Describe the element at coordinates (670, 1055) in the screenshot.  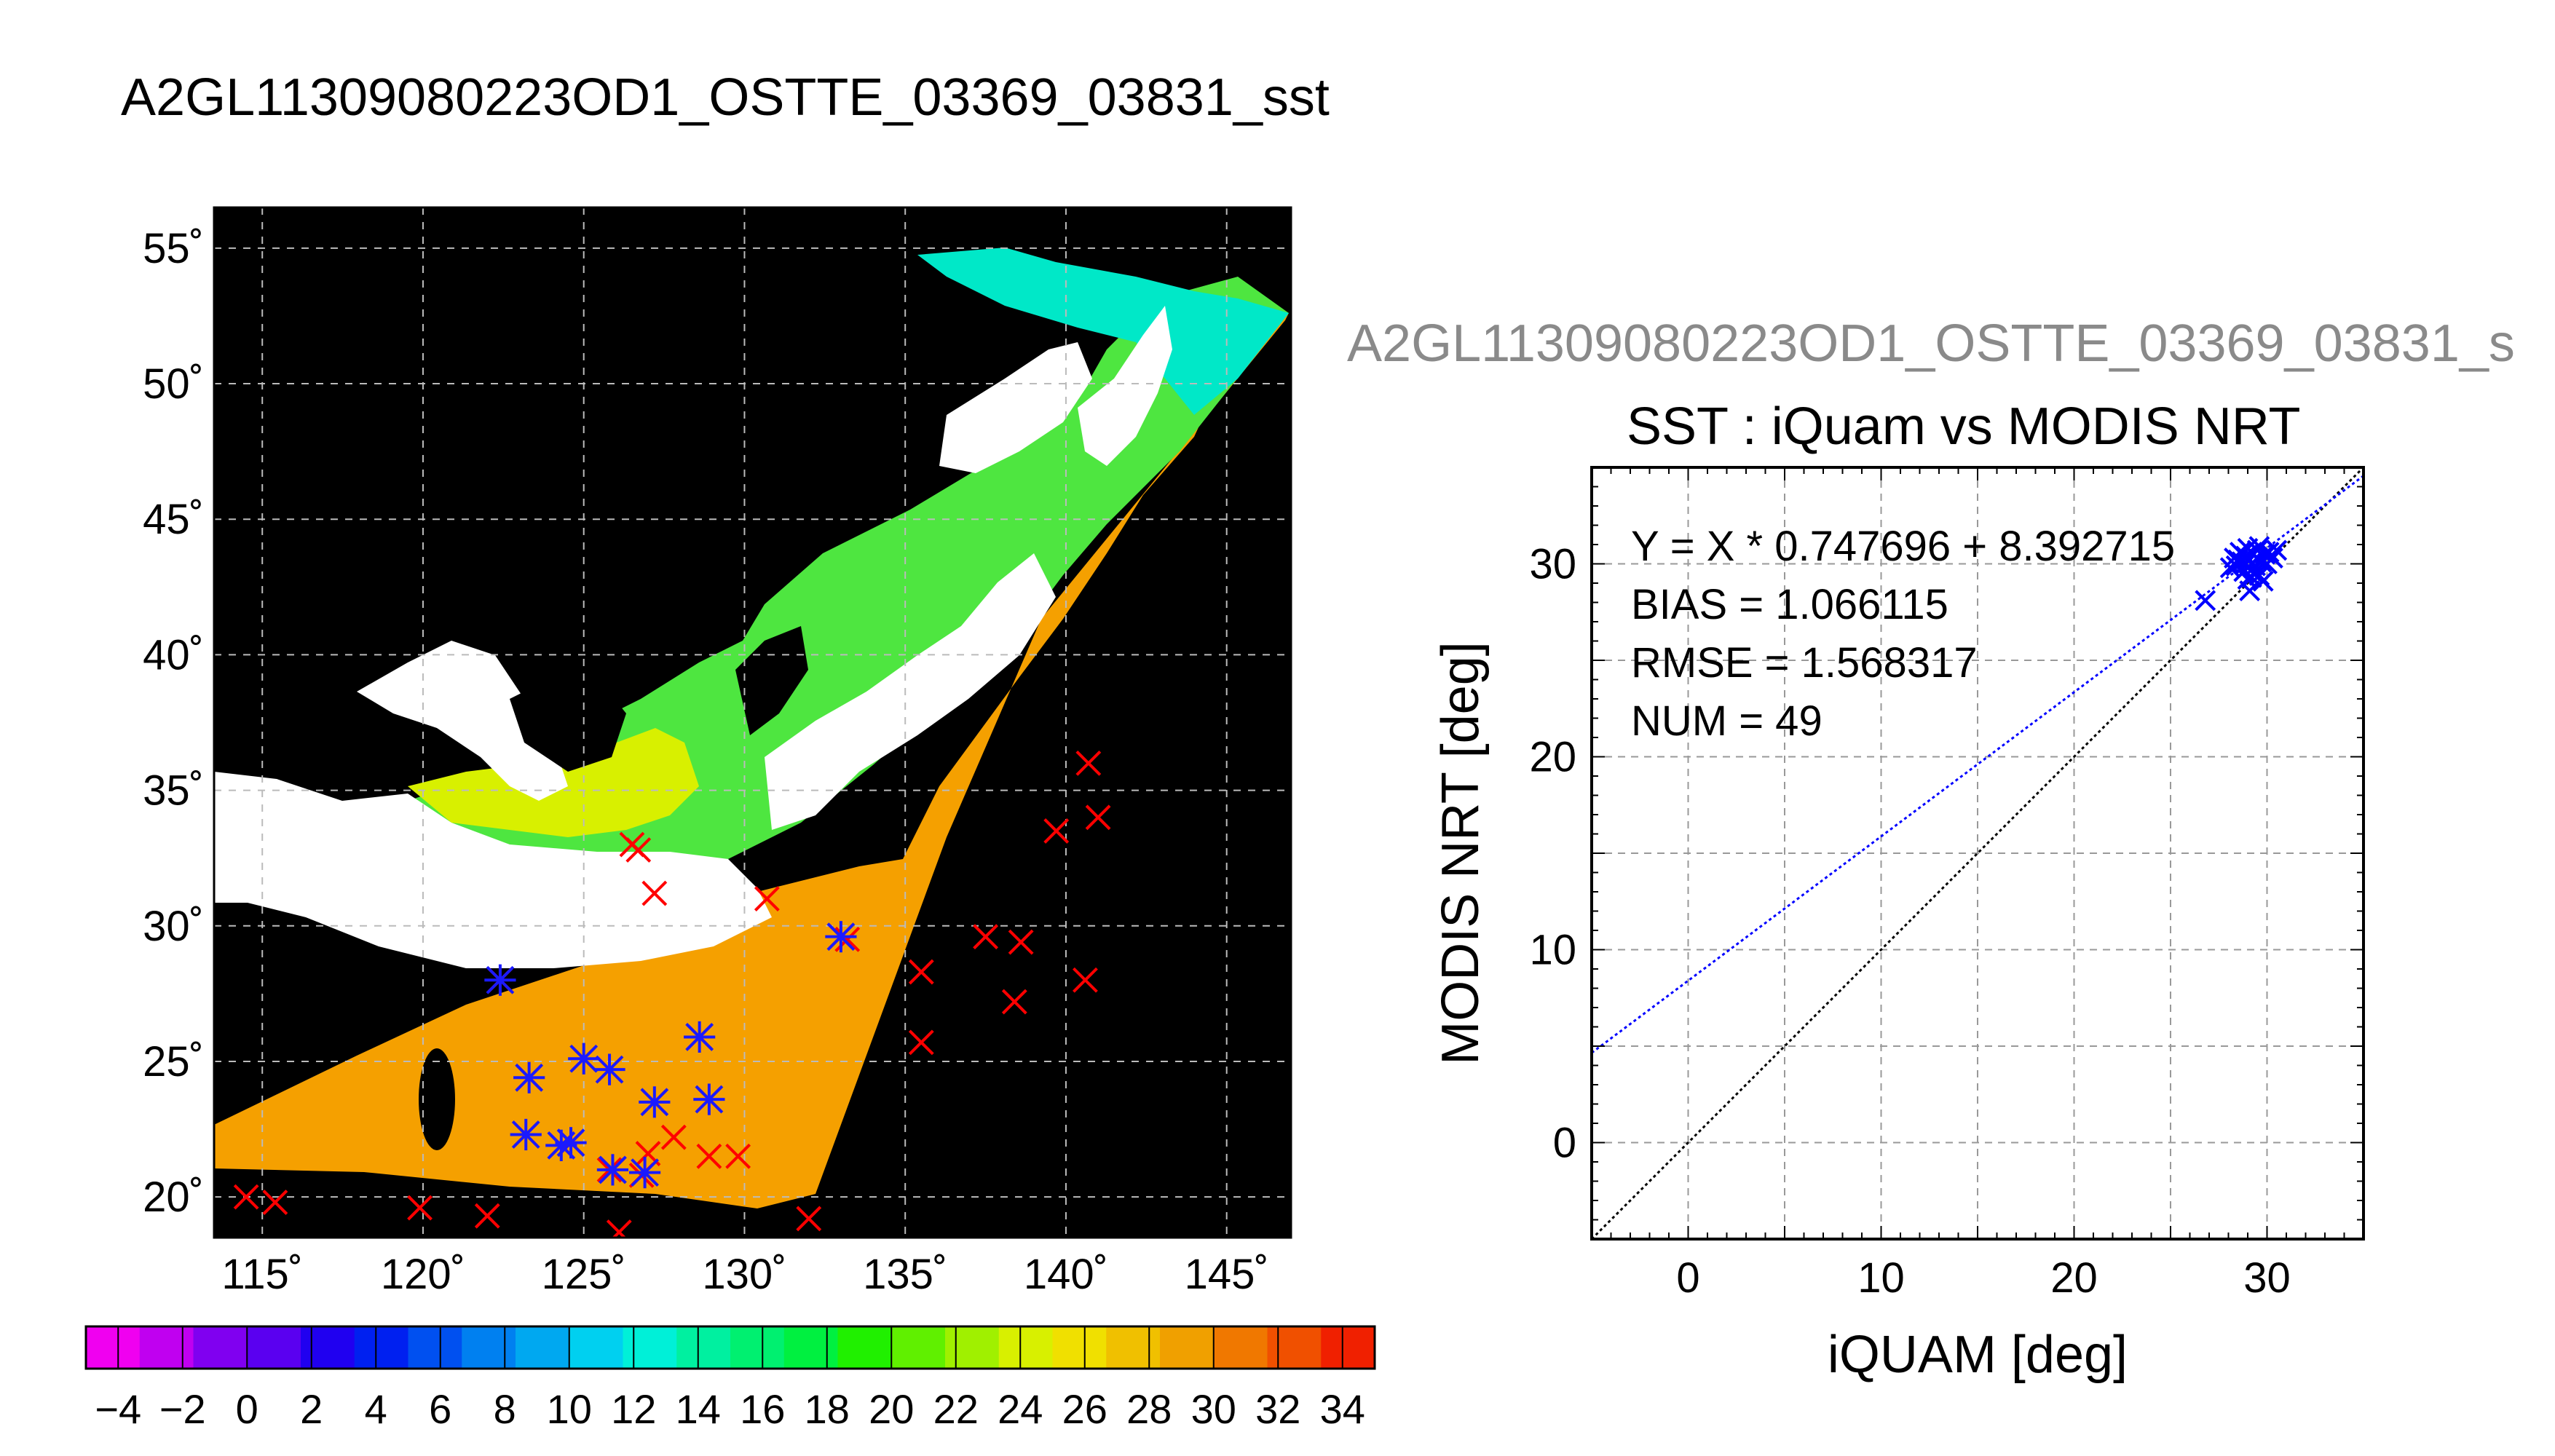
I see `matchup-markers-blue` at that location.